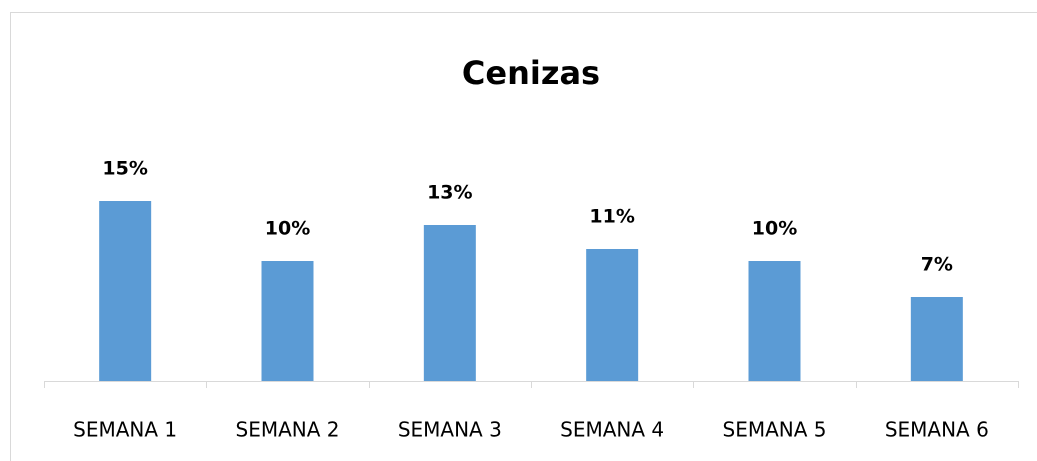 This screenshot has width=1037, height=461. Describe the element at coordinates (937, 430) in the screenshot. I see `x-tick-label: SEMANA 6` at that location.